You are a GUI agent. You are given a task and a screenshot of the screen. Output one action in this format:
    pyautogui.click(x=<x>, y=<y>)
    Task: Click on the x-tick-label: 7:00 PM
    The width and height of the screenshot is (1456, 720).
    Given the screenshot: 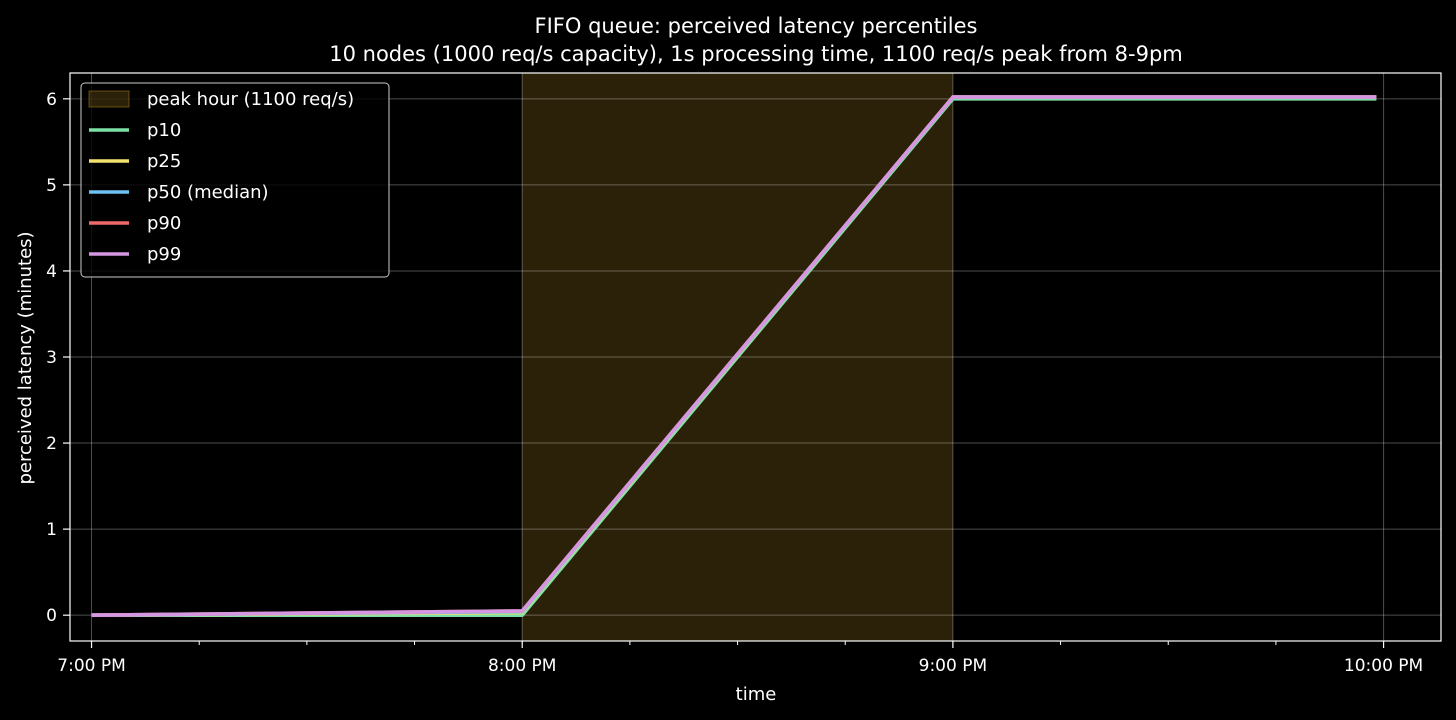 What is the action you would take?
    pyautogui.click(x=91, y=666)
    